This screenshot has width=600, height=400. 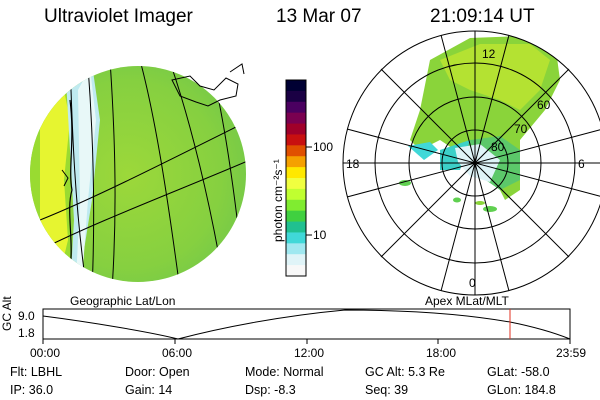 What do you see at coordinates (323, 147) in the screenshot?
I see `colorbar-tick-100: 100` at bounding box center [323, 147].